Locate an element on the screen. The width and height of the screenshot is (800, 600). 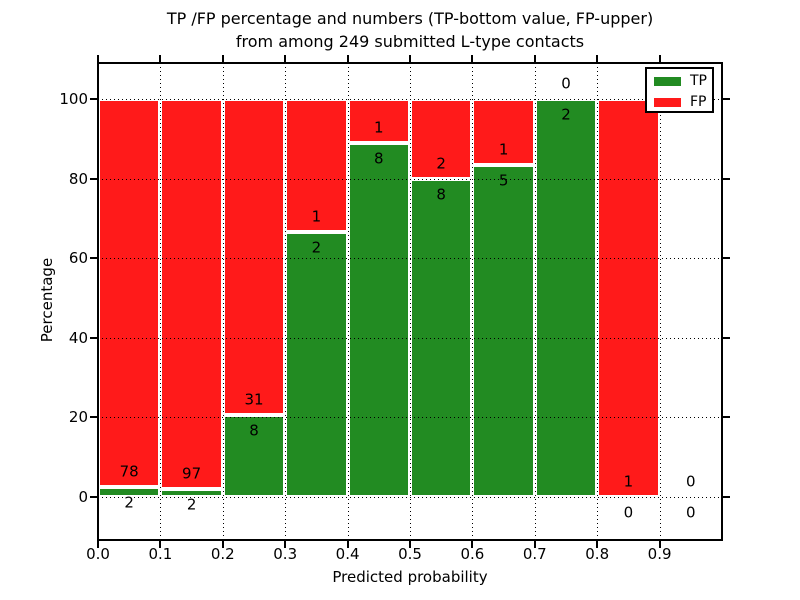
legend-label-tp: TP is located at coordinates (698, 81).